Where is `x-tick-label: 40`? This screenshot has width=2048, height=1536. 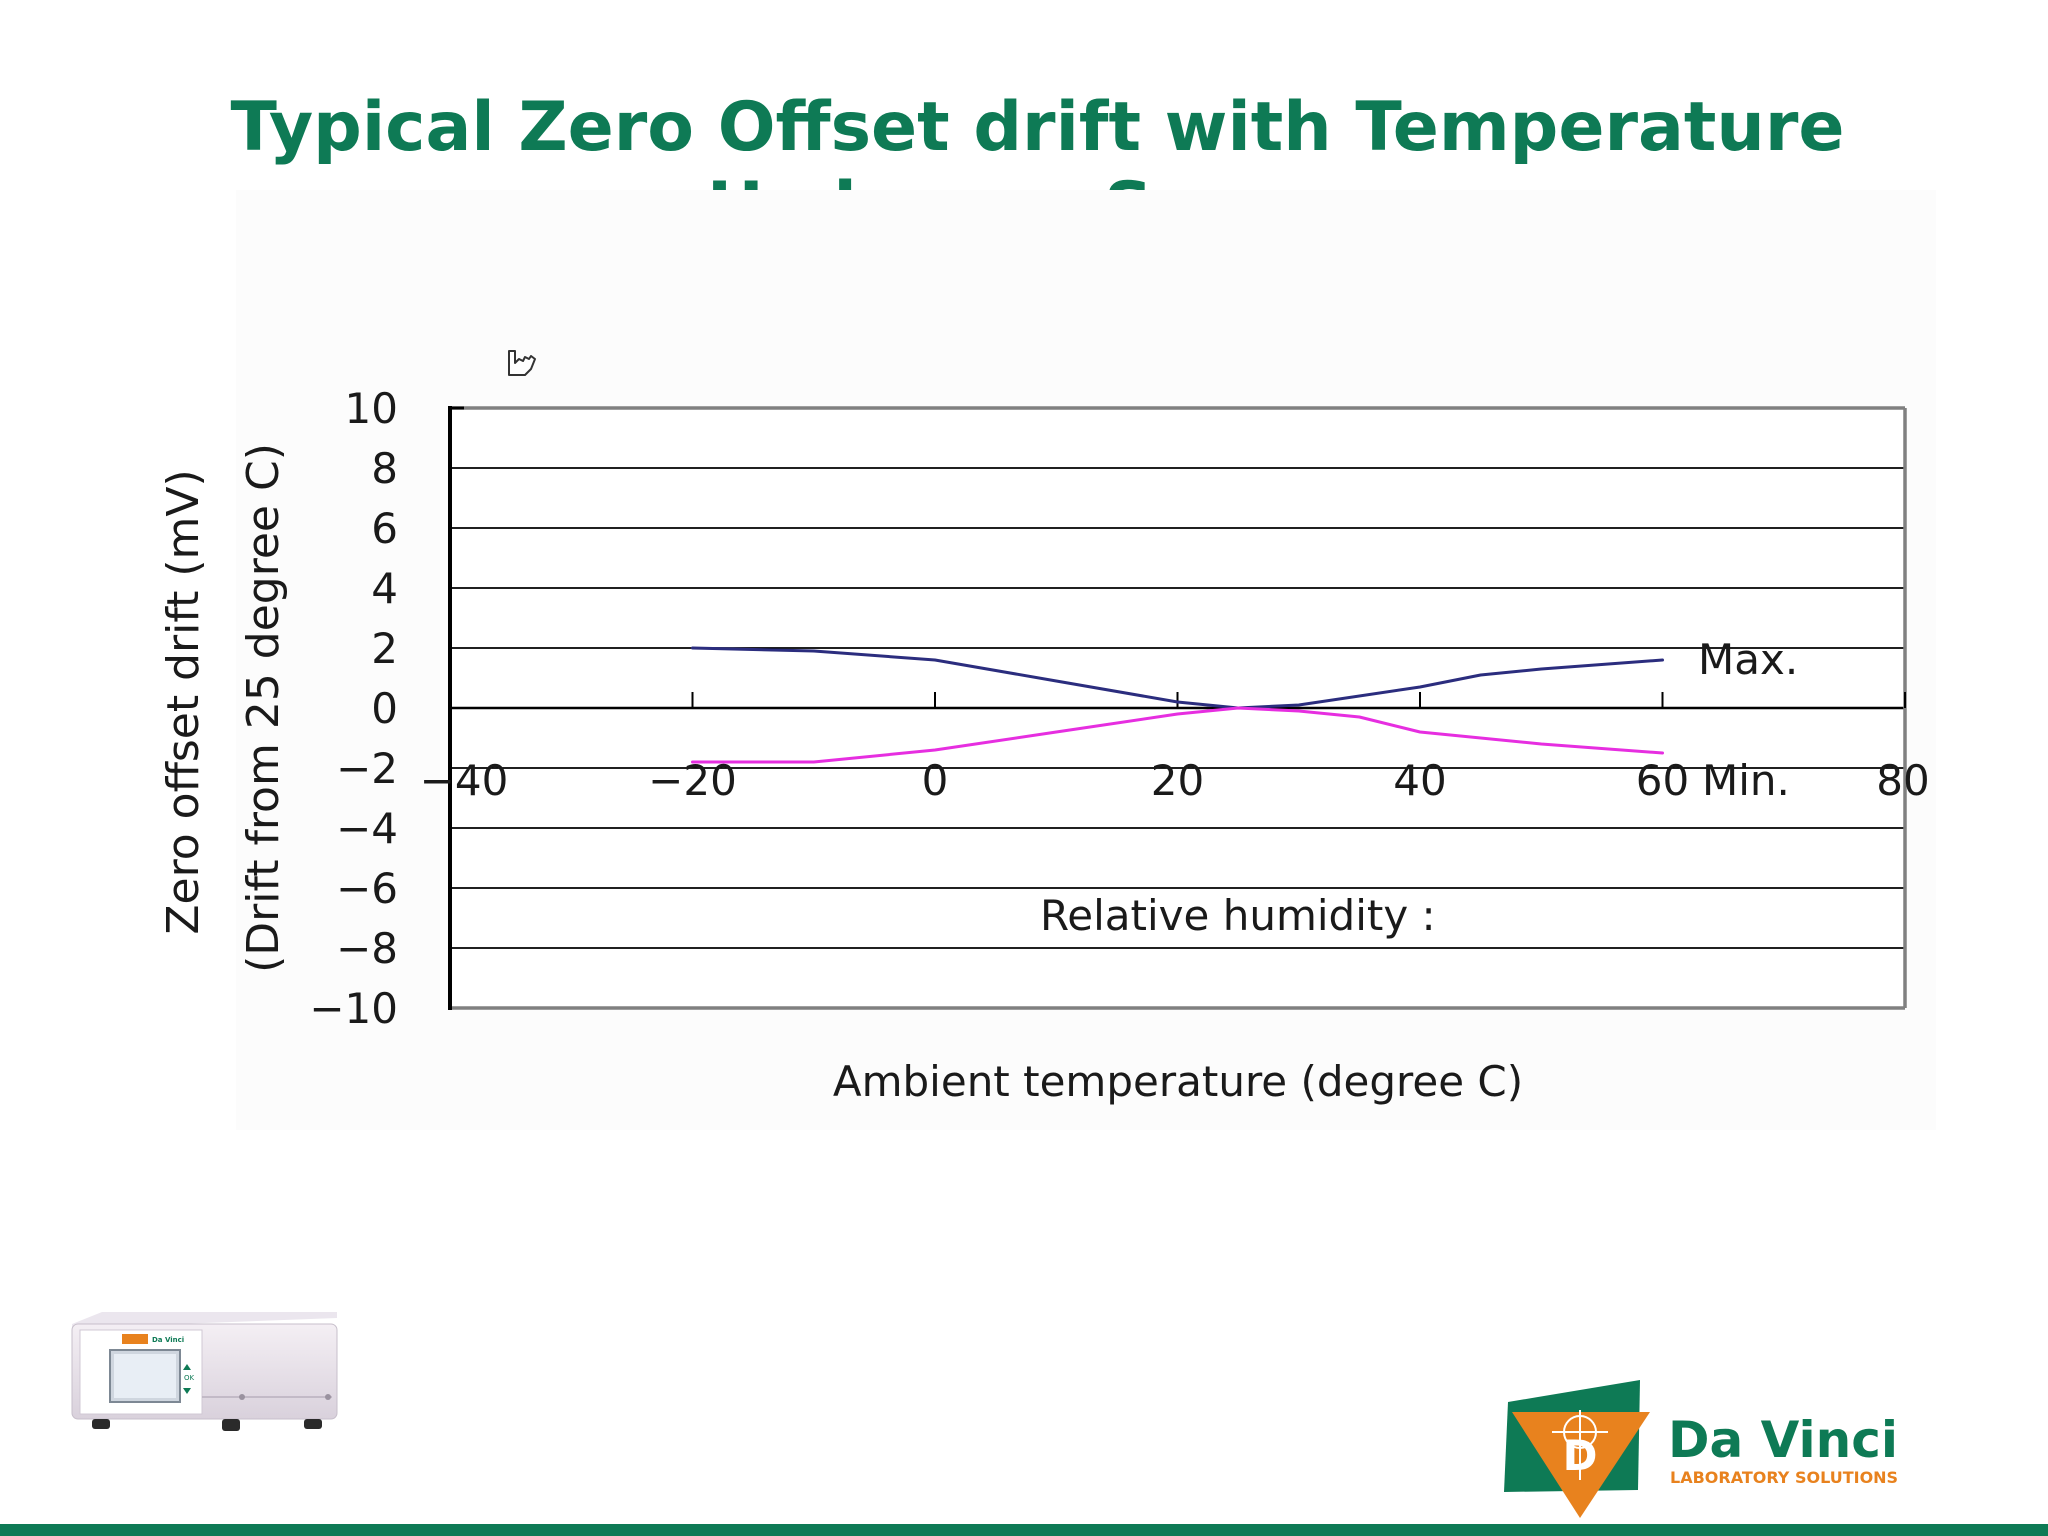
x-tick-label: 40 is located at coordinates (1419, 780).